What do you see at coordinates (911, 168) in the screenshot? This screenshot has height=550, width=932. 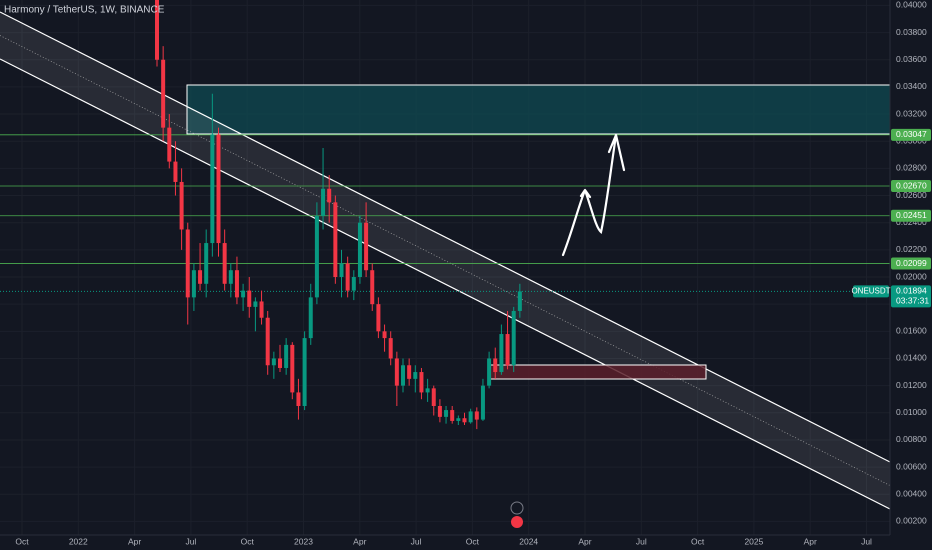 I see `y-tick-label: 0.02800` at bounding box center [911, 168].